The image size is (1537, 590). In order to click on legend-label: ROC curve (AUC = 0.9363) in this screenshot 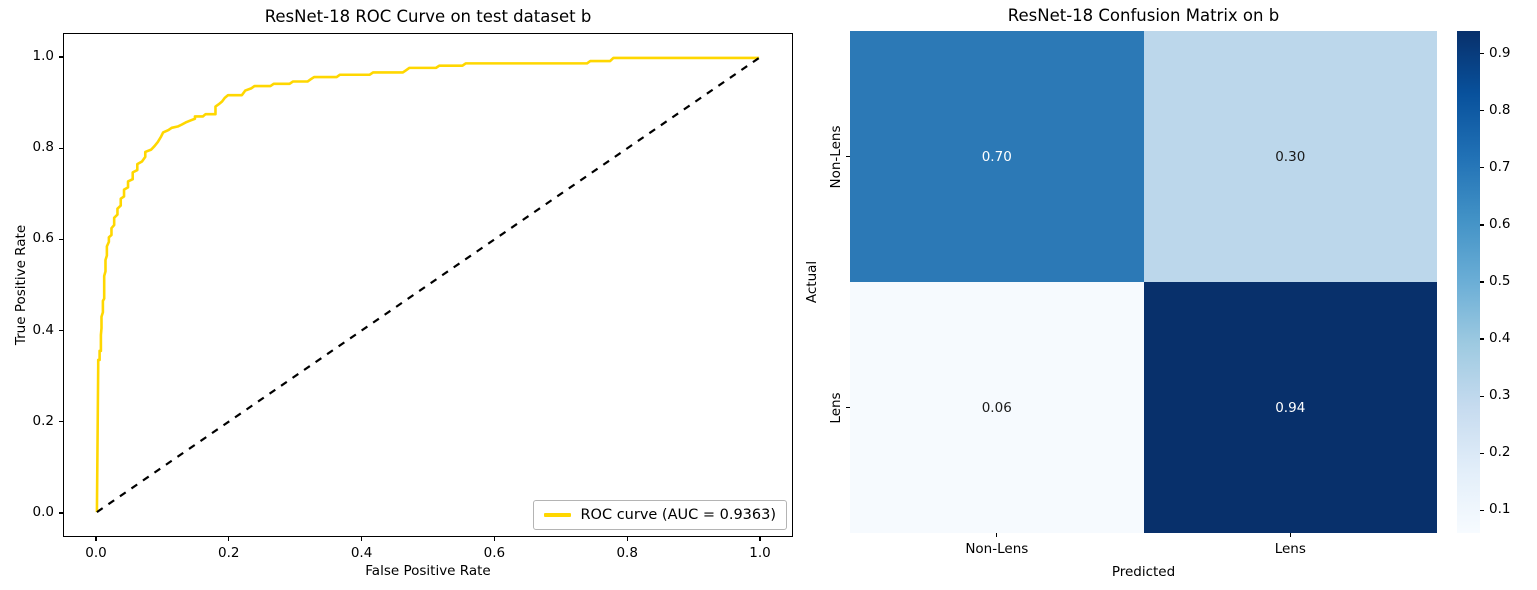, I will do `click(678, 515)`.